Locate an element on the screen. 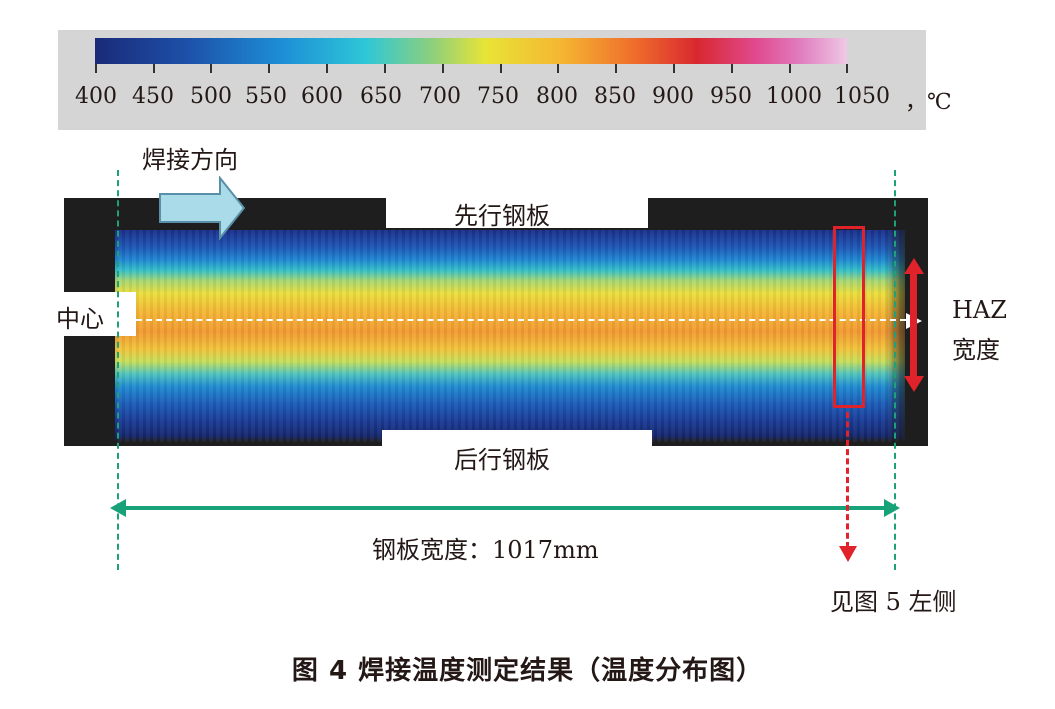  width-arrowhead-right is located at coordinates (892, 508).